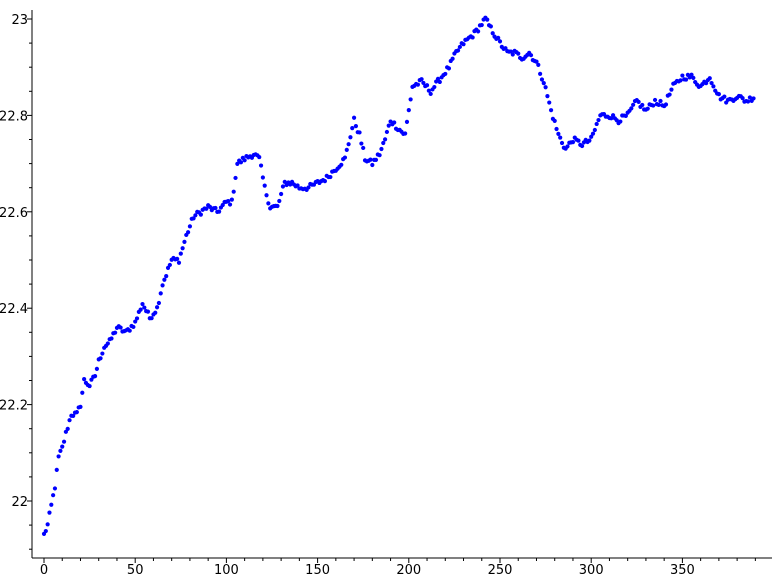 This screenshot has height=584, width=781. I want to click on y-tick-label: 22, so click(19, 502).